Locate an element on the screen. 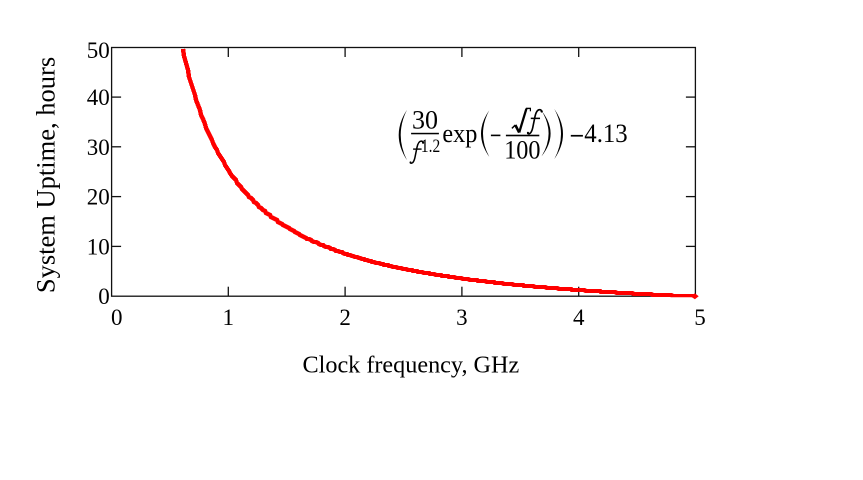  svg-text: 50 is located at coordinates (98, 50).